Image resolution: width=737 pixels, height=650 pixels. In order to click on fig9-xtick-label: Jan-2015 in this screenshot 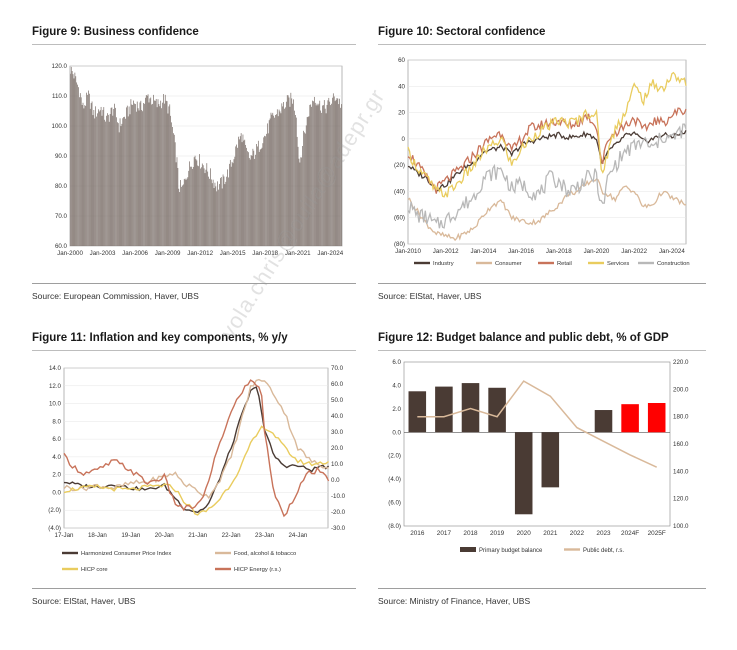, I will do `click(233, 253)`.